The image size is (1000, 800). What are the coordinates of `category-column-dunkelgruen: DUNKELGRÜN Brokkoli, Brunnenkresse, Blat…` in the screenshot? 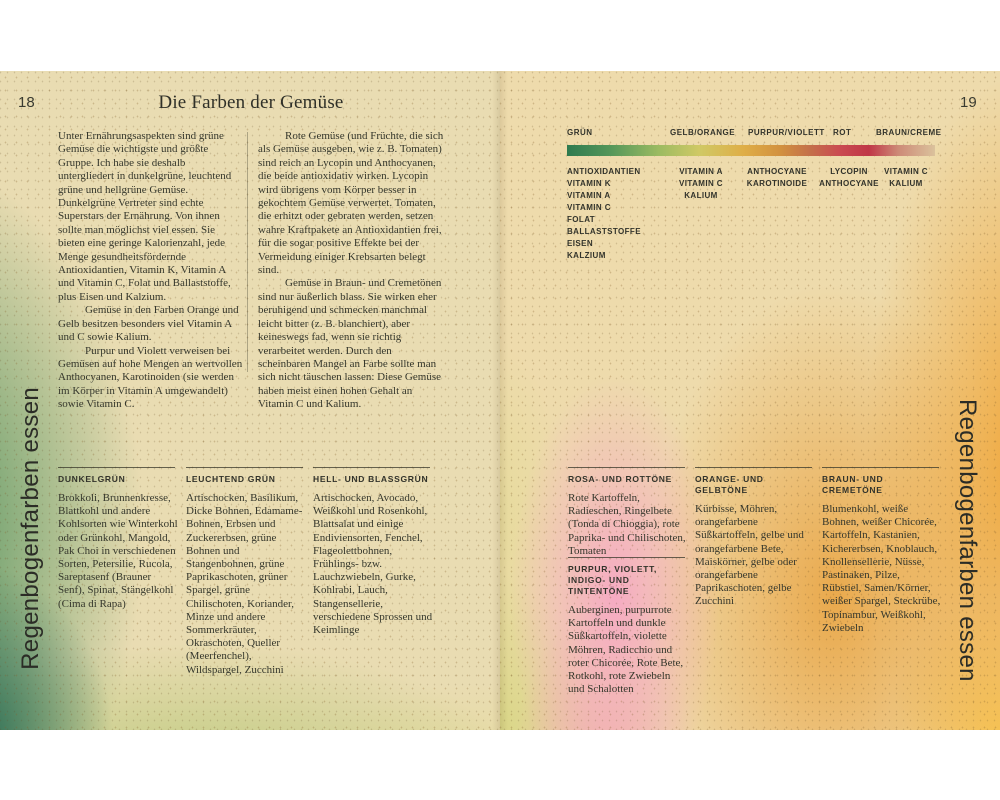 It's located at (118, 539).